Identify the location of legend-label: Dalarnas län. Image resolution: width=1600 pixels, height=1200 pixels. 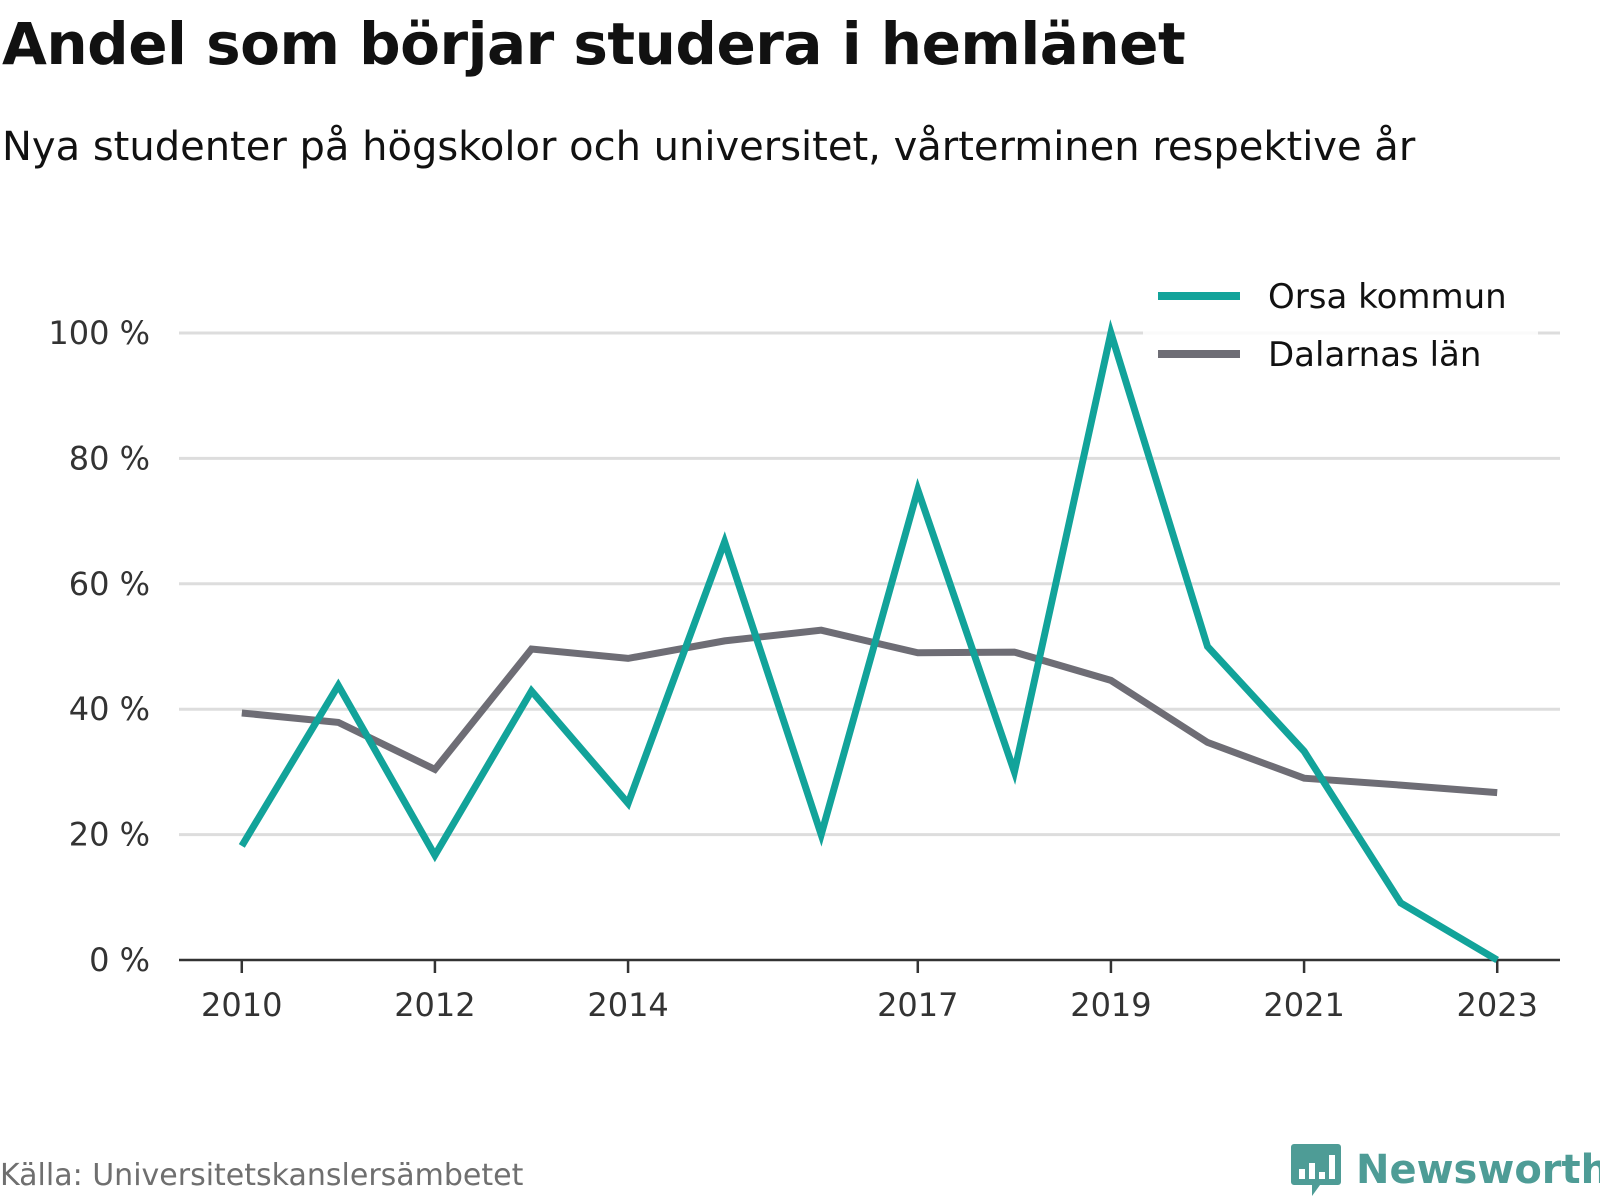
(1374, 355).